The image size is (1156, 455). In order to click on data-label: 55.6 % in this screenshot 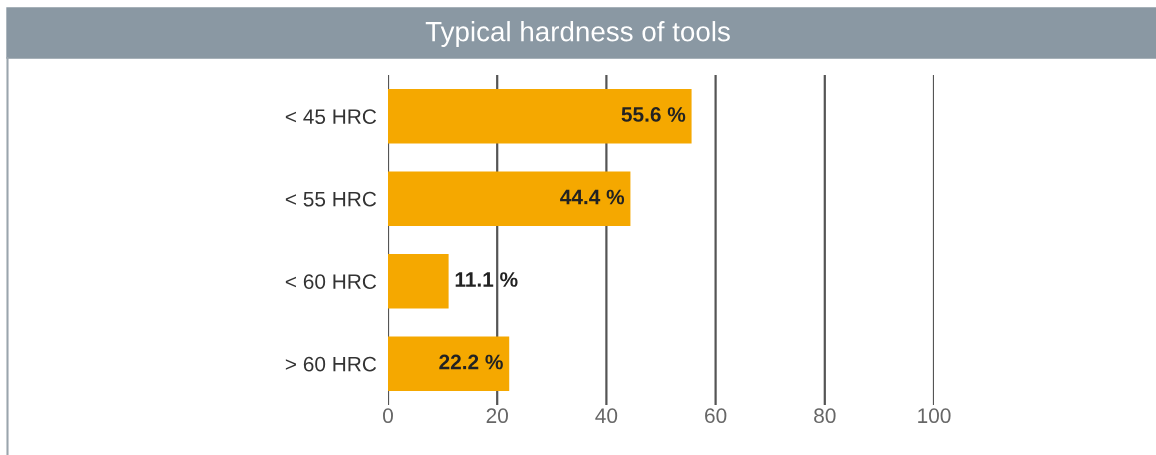, I will do `click(653, 114)`.